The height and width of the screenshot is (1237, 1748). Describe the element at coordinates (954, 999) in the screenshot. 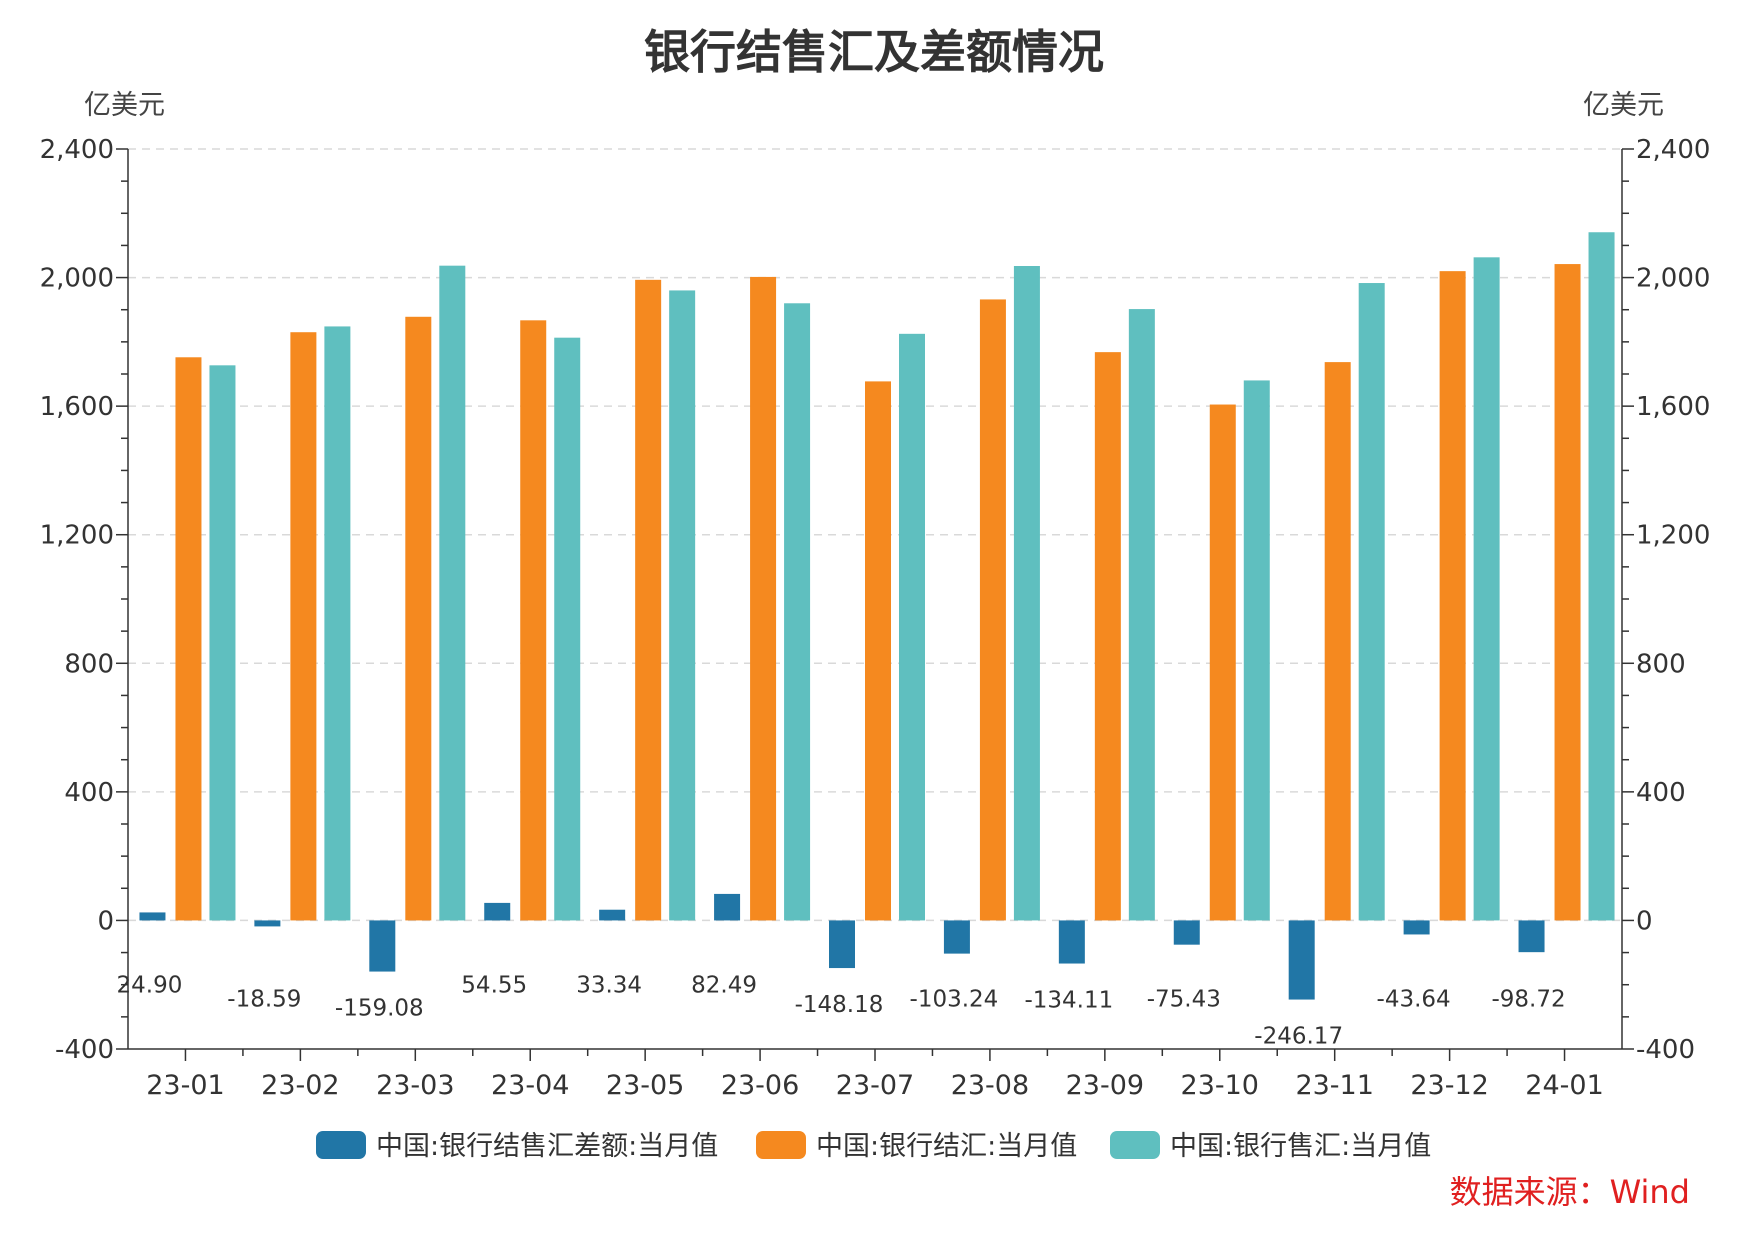

I see `data-label-23-08: -103.24` at that location.